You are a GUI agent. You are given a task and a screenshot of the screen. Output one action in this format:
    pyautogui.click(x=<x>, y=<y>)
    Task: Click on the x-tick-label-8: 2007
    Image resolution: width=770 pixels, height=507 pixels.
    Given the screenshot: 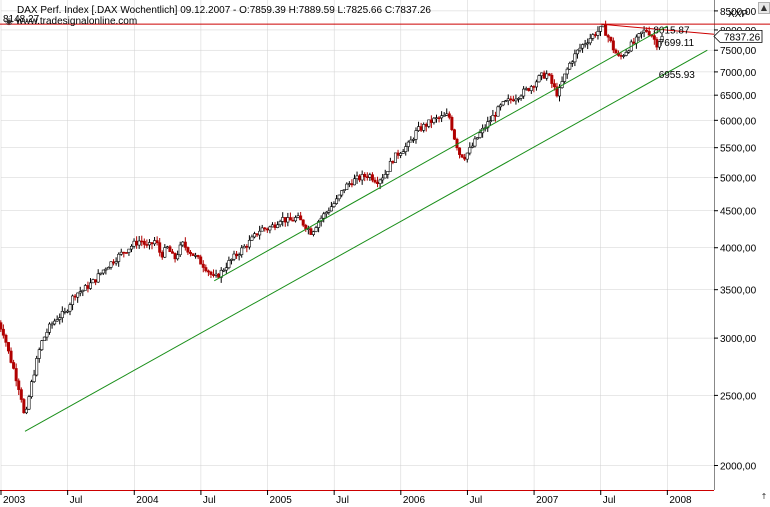 What is the action you would take?
    pyautogui.click(x=547, y=500)
    